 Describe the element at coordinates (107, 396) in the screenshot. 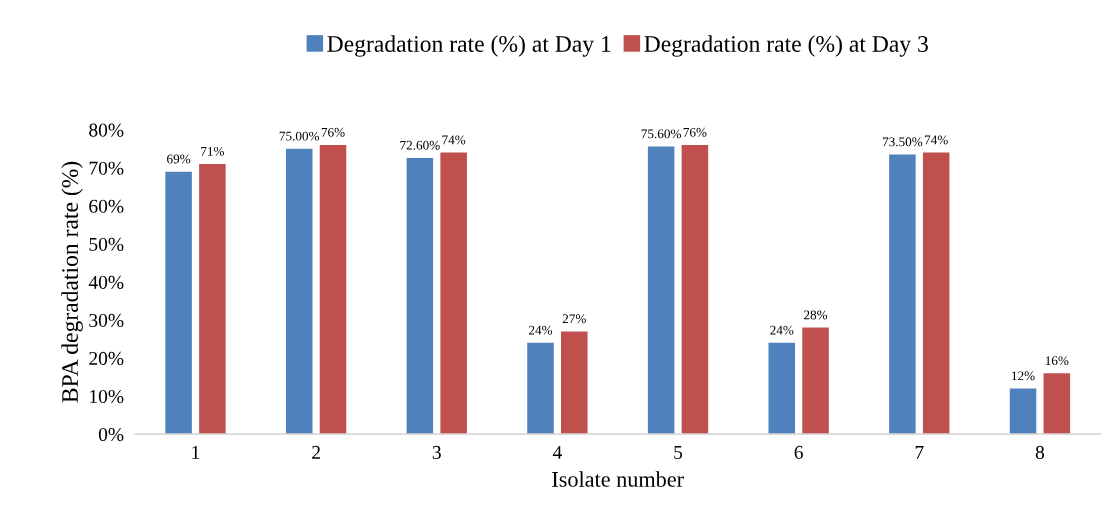

I see `y-tick-label: 10%` at that location.